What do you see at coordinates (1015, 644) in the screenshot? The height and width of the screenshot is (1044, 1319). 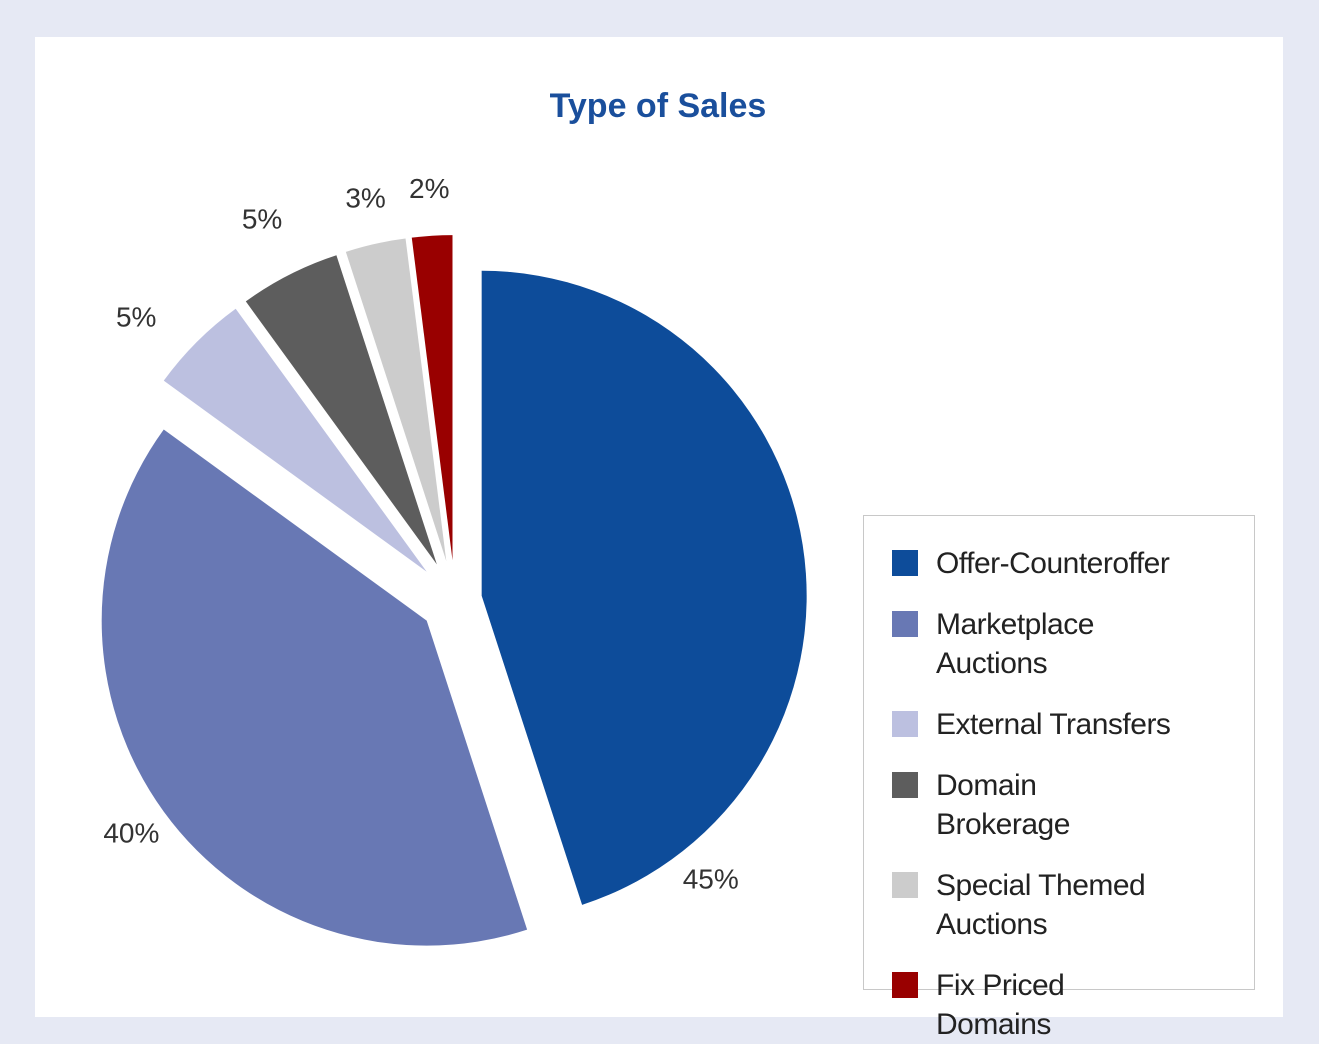 I see `legend-label: Marketplace Auctions` at bounding box center [1015, 644].